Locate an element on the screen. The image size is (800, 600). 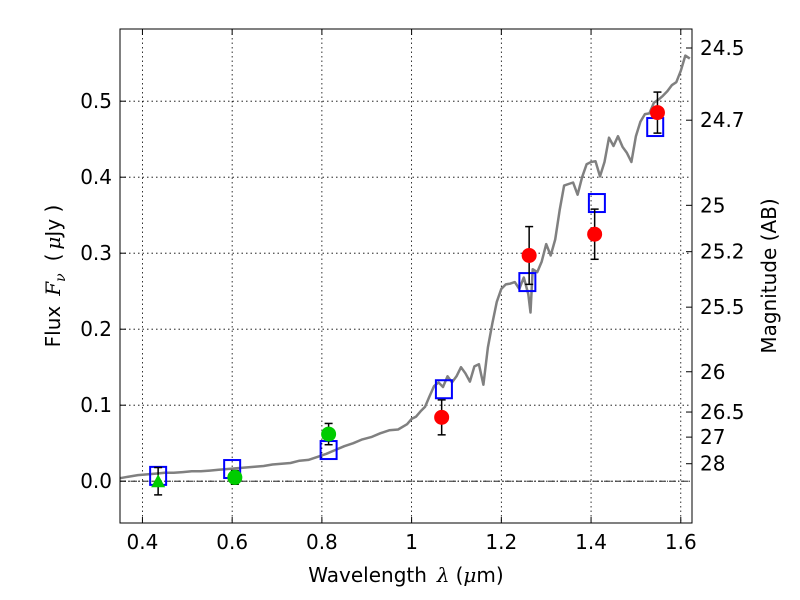
right-tick-label: 28 is located at coordinates (712, 464).